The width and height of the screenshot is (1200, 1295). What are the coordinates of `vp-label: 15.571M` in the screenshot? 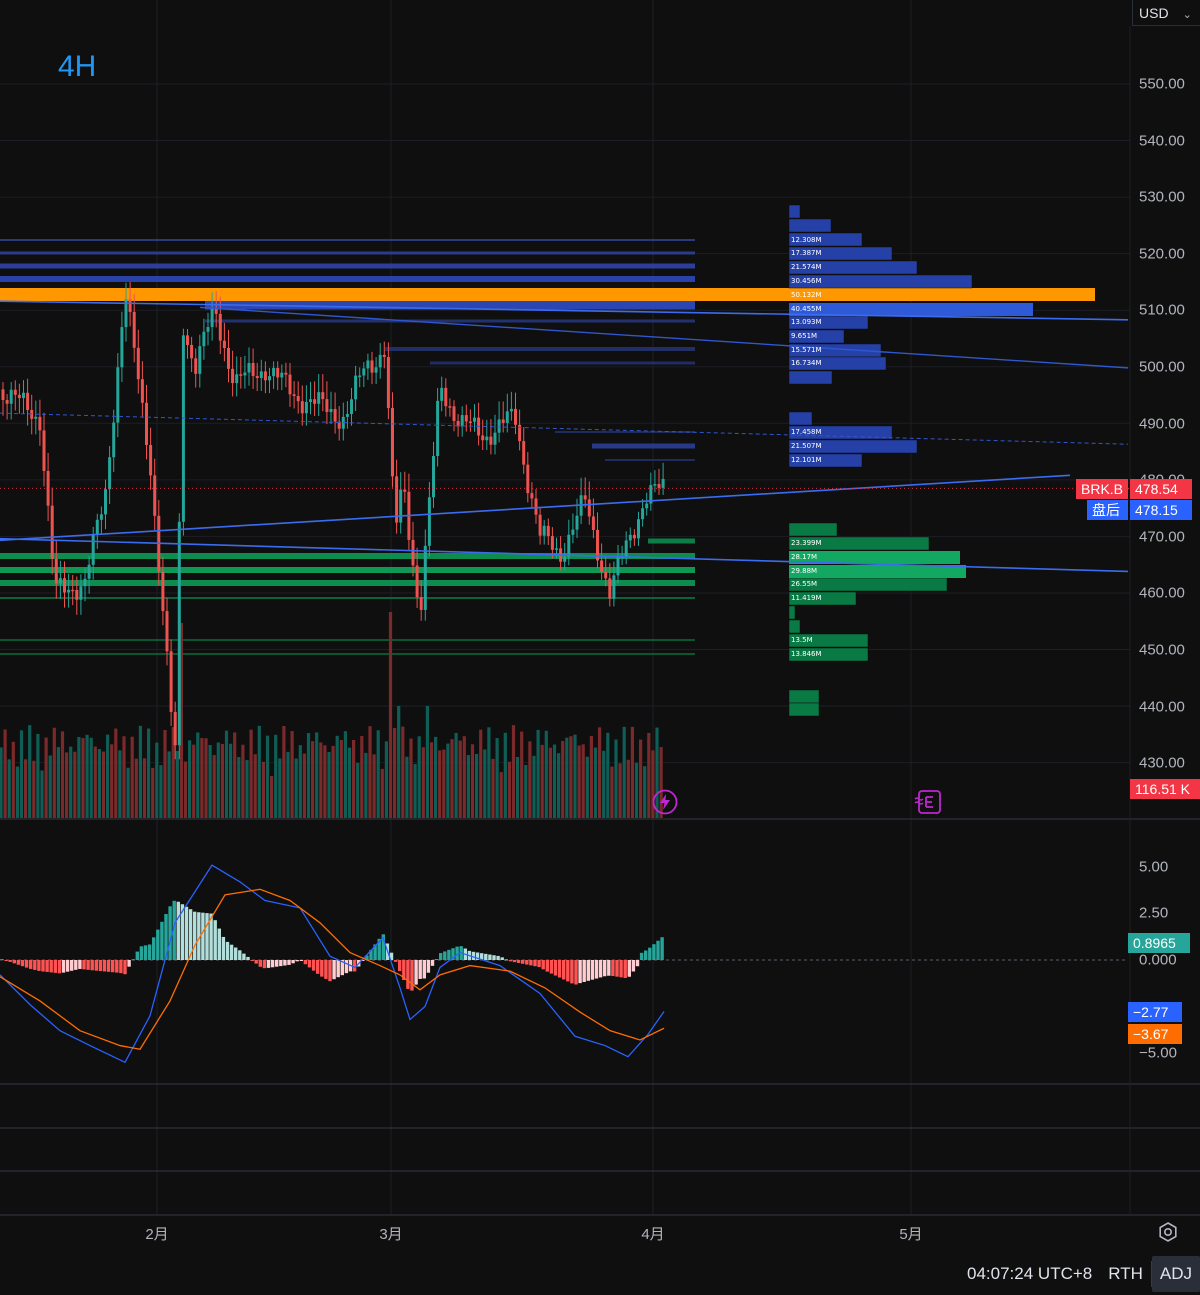 It's located at (806, 350).